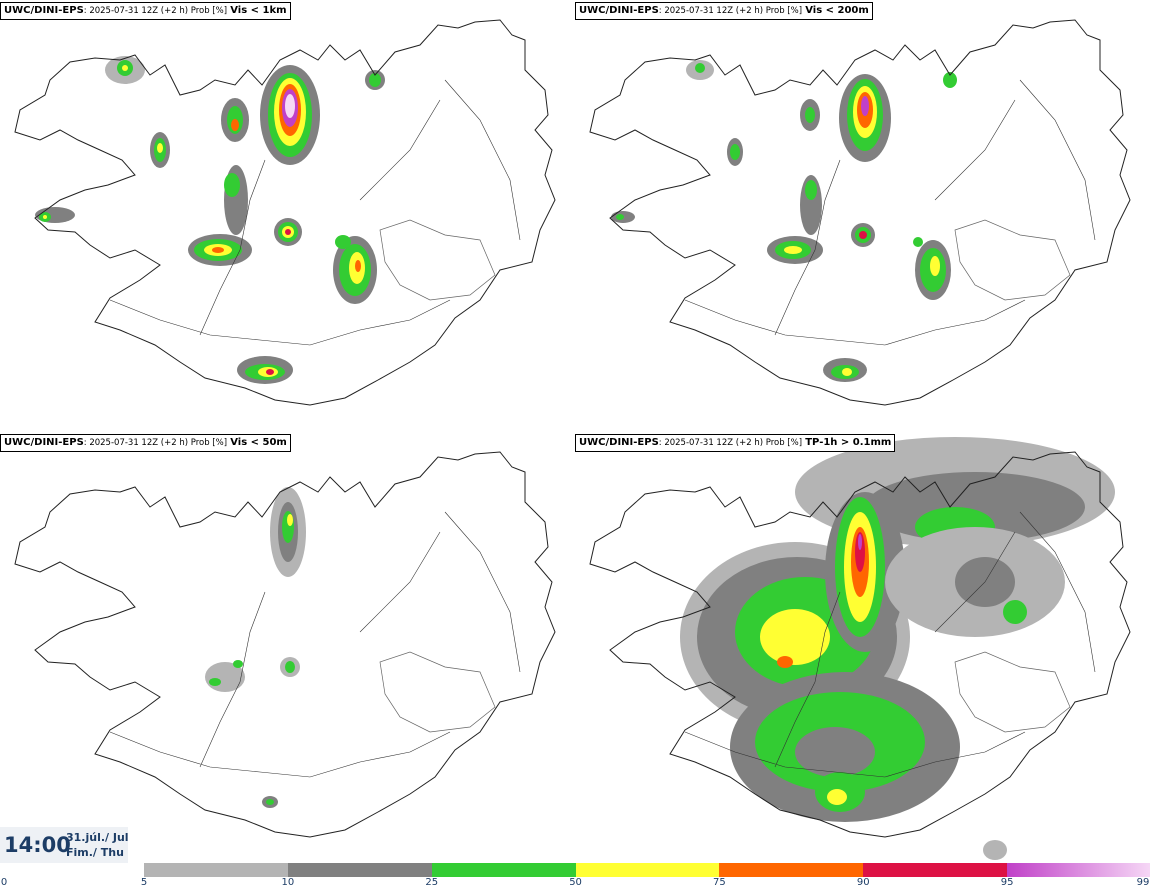 This screenshot has width=1150, height=891. I want to click on legend-tick-label: 5, so click(144, 882).